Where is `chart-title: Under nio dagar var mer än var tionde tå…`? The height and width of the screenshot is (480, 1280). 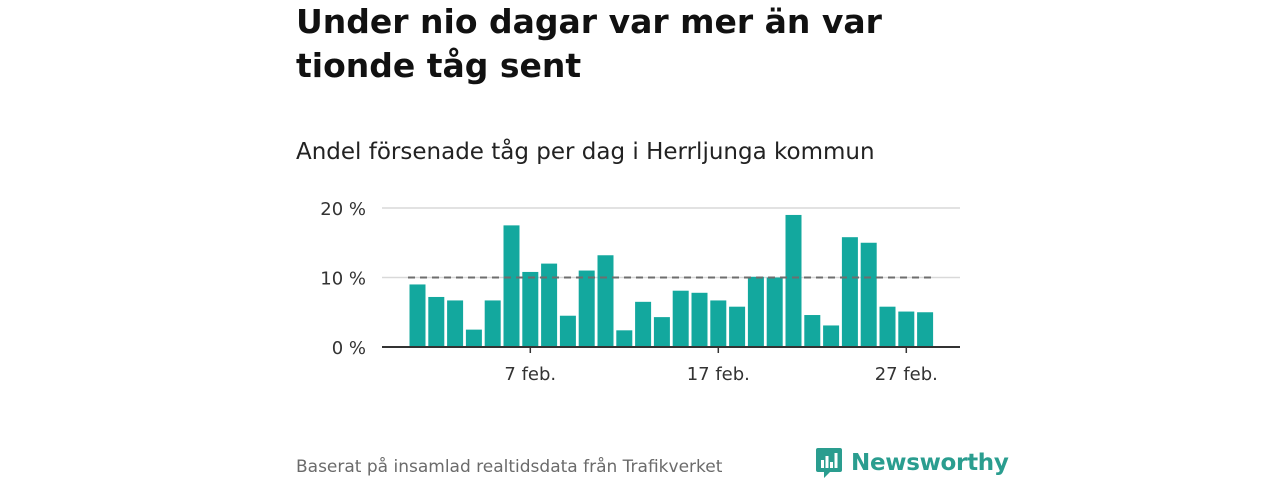 chart-title: Under nio dagar var mer än var tionde tå… is located at coordinates (589, 43).